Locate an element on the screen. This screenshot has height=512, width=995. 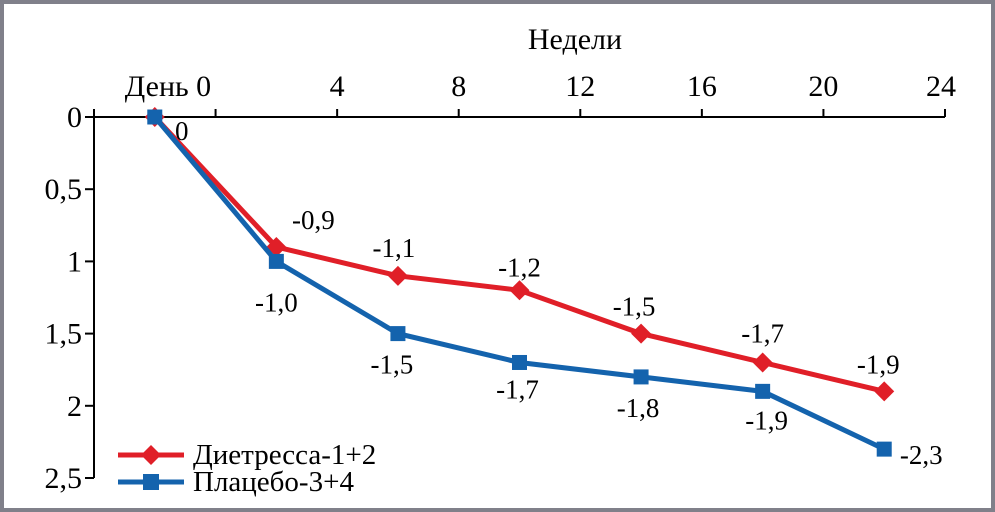
x-tick-label: 8 is located at coordinates (458, 86).